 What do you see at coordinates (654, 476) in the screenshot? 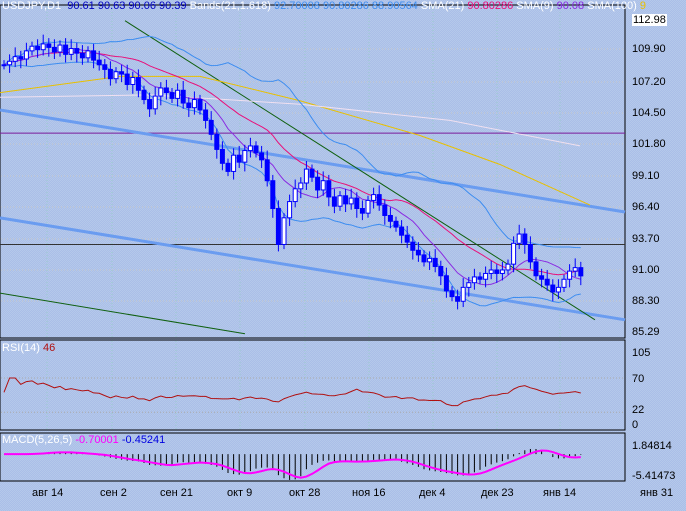
I see `macd-axis-label: -5.41473` at bounding box center [654, 476].